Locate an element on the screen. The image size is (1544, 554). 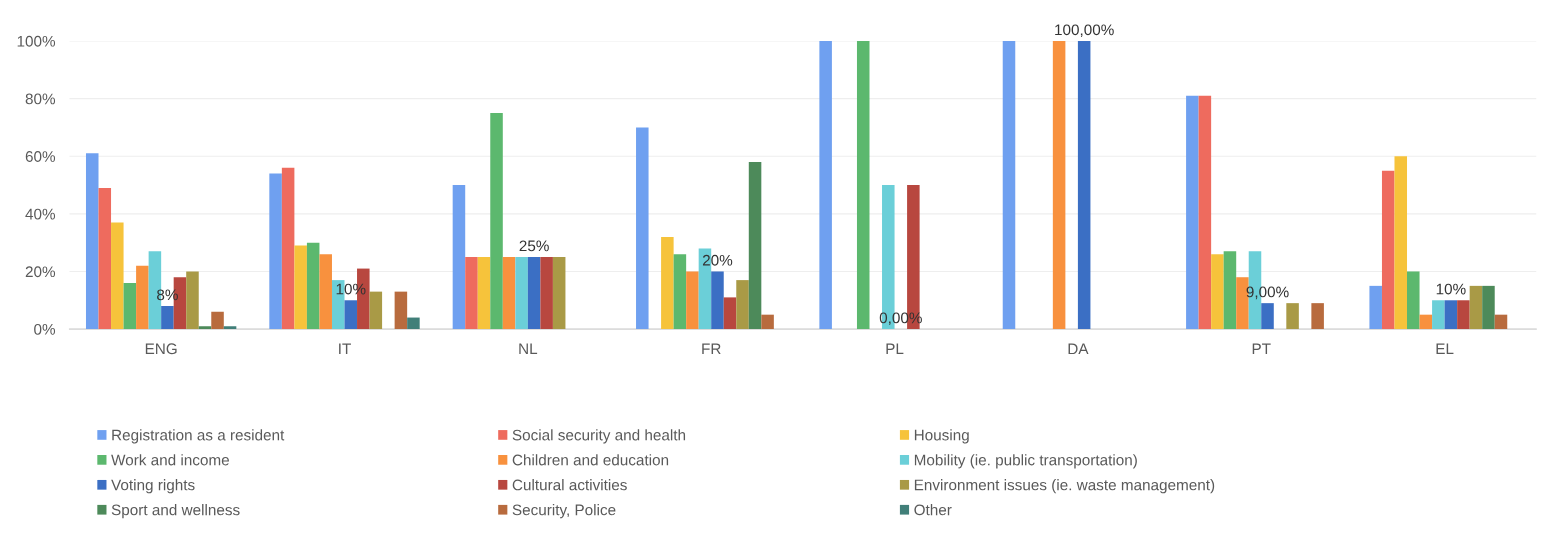
x-tick-label: NL is located at coordinates (528, 349).